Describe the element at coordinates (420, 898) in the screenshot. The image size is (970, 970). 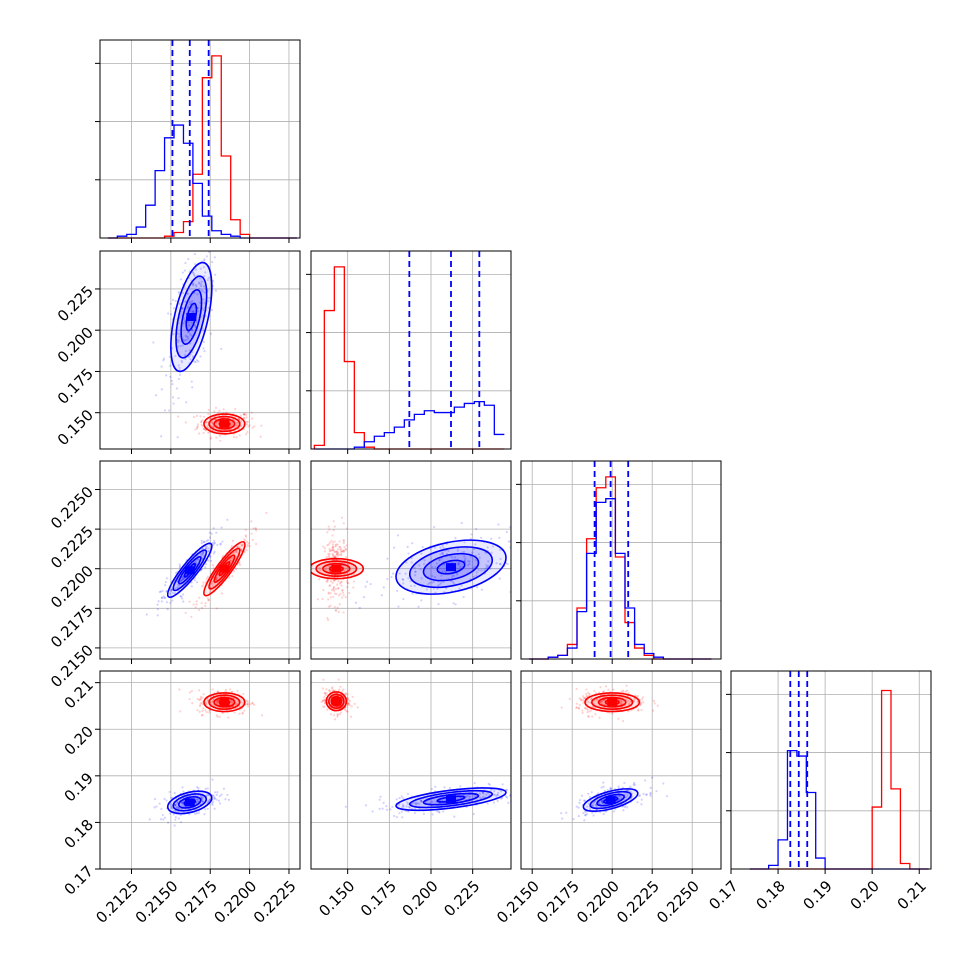
I see `xtick-label-1-2: 0.200` at that location.